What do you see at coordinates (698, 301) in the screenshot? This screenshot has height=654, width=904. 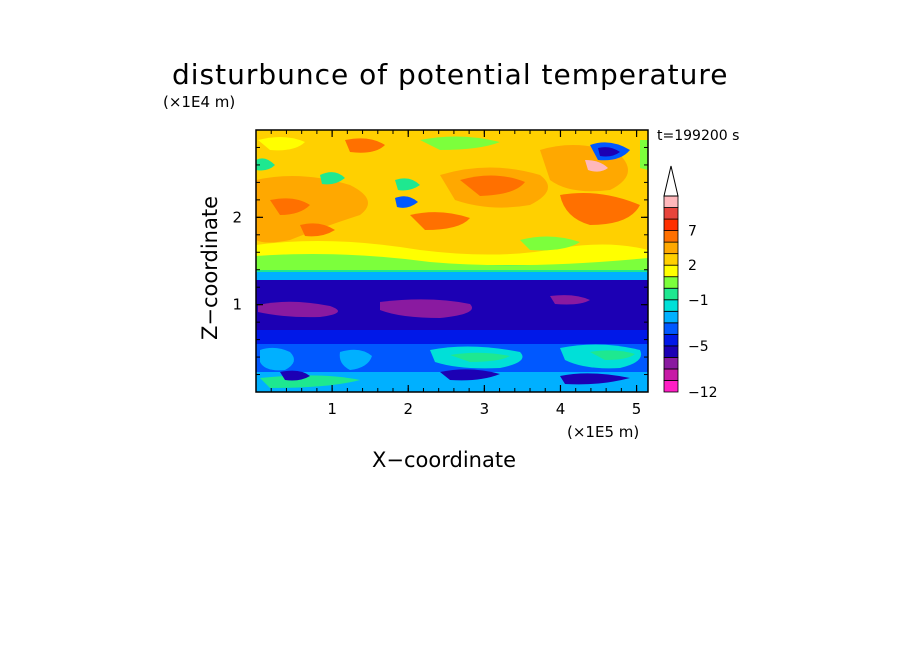 I see `colorbar-tick-label: −1` at bounding box center [698, 301].